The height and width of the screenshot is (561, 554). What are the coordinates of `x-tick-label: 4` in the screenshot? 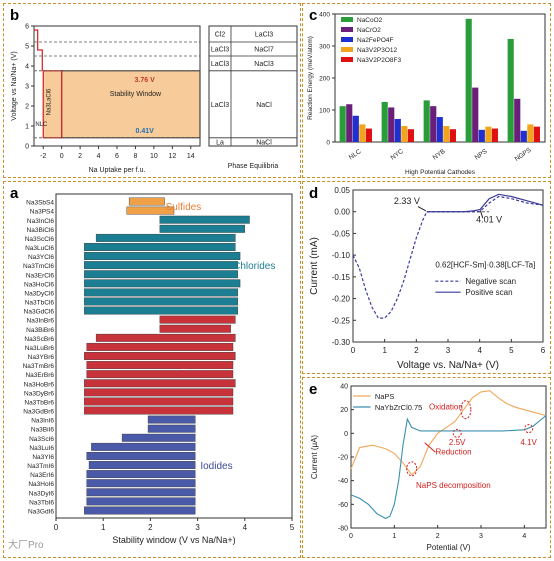 It's located at (524, 536).